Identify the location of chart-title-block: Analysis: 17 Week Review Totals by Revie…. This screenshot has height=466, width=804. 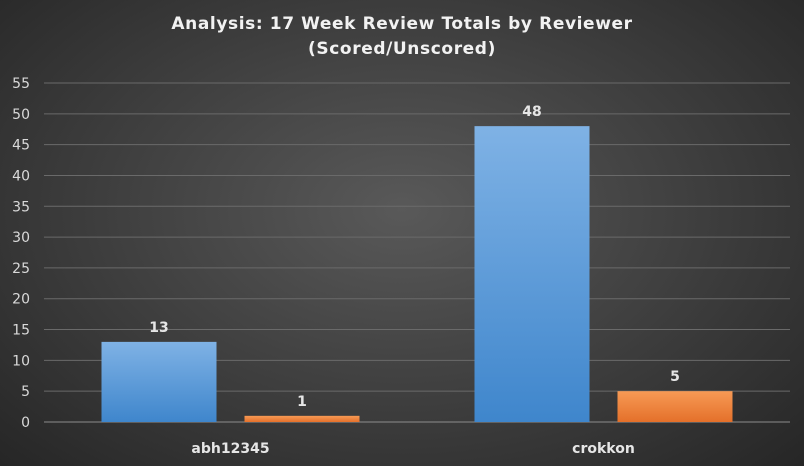
(402, 37).